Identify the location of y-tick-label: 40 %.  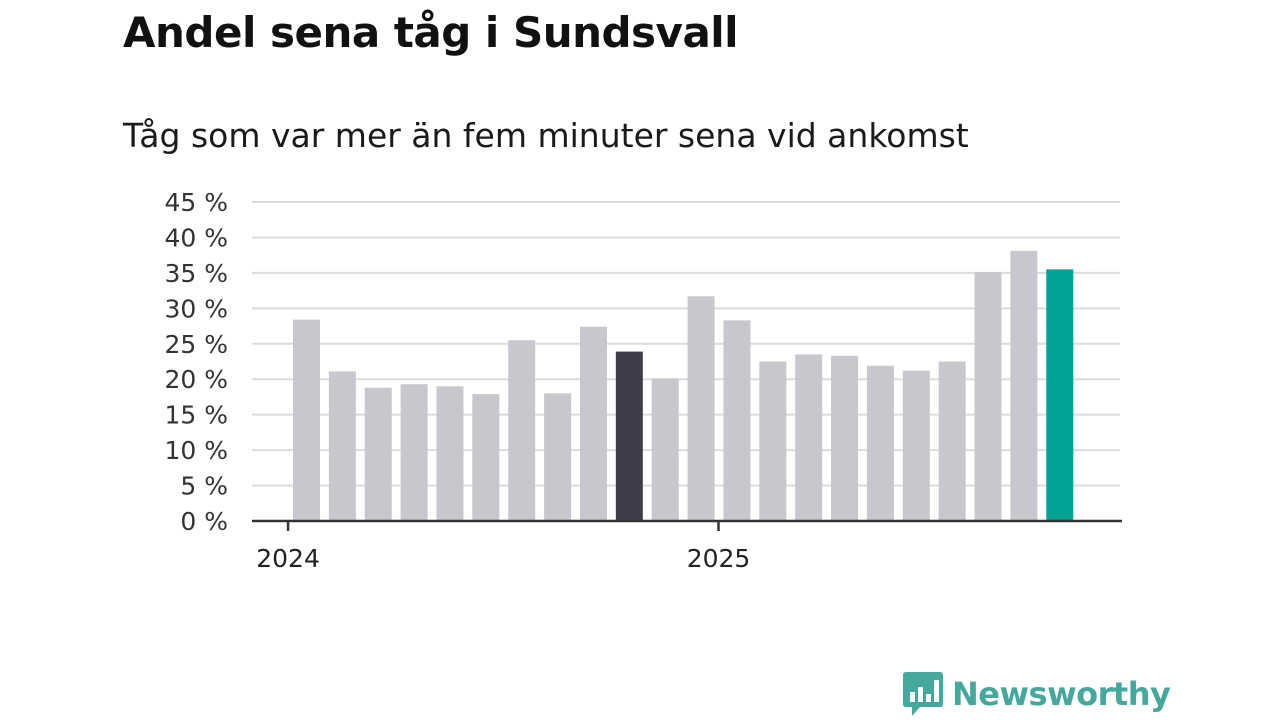
(196, 237).